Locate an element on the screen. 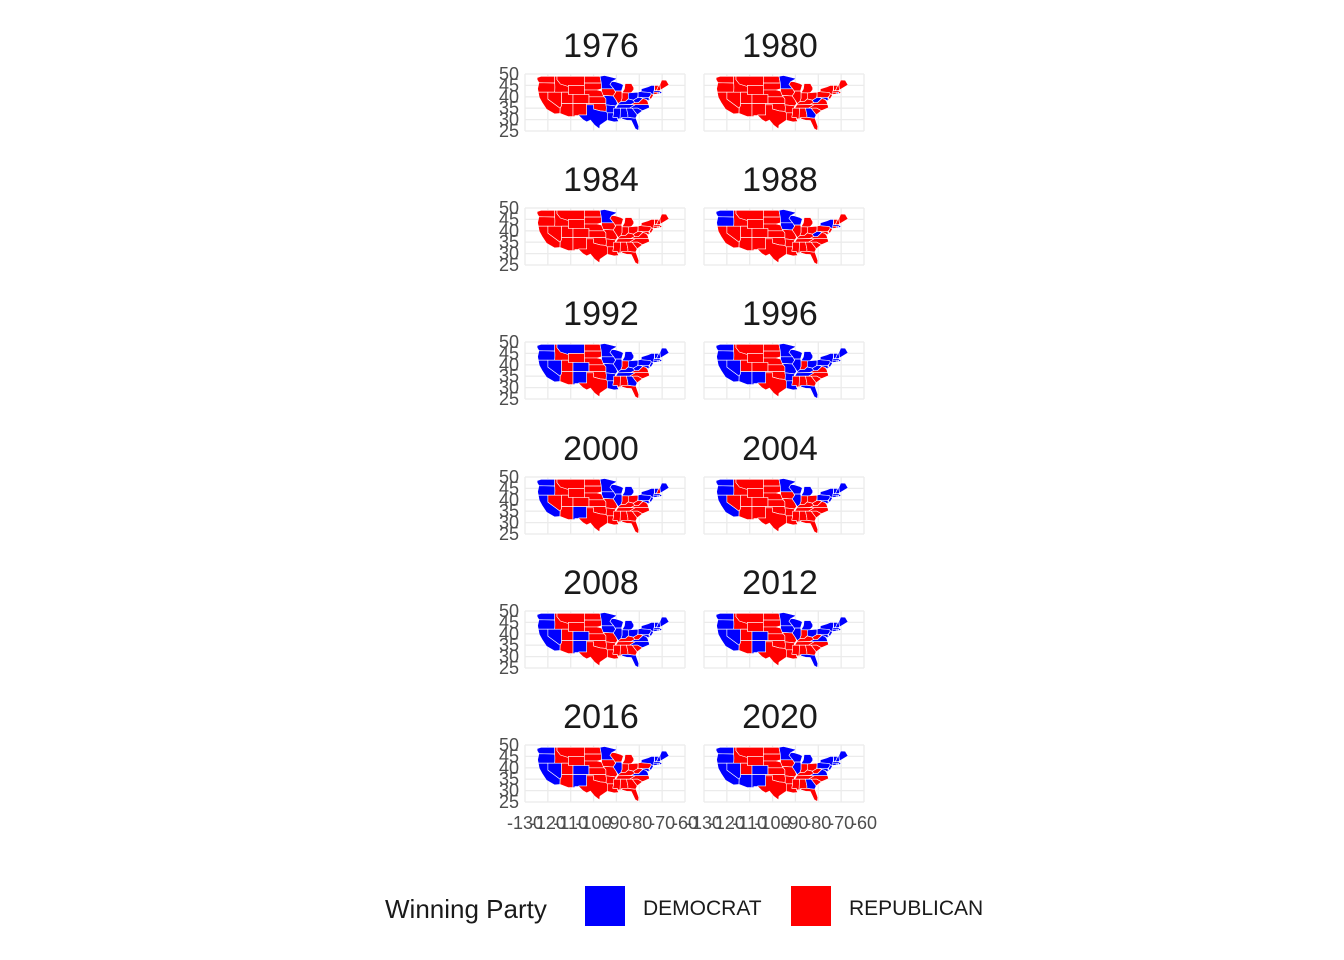  x-tick-label: -70 is located at coordinates (662, 823).